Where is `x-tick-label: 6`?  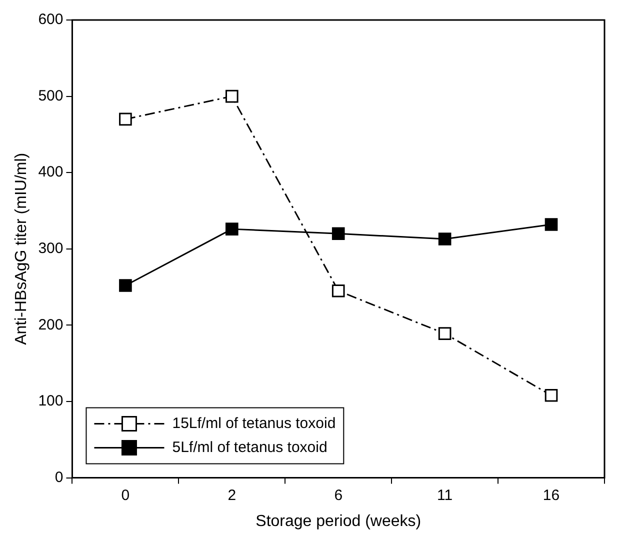 x-tick-label: 6 is located at coordinates (338, 495).